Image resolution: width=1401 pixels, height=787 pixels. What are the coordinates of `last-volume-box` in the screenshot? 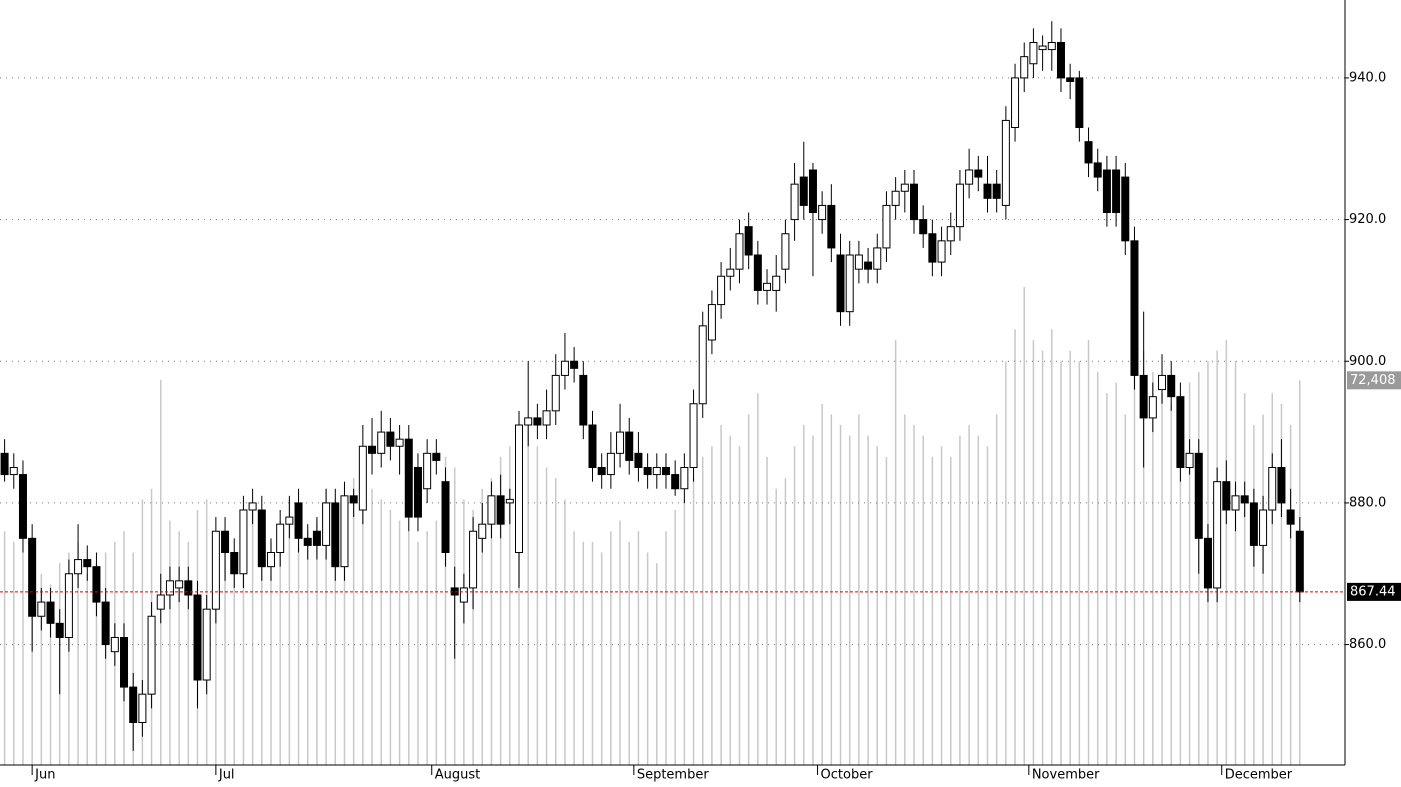 It's located at (1374, 380).